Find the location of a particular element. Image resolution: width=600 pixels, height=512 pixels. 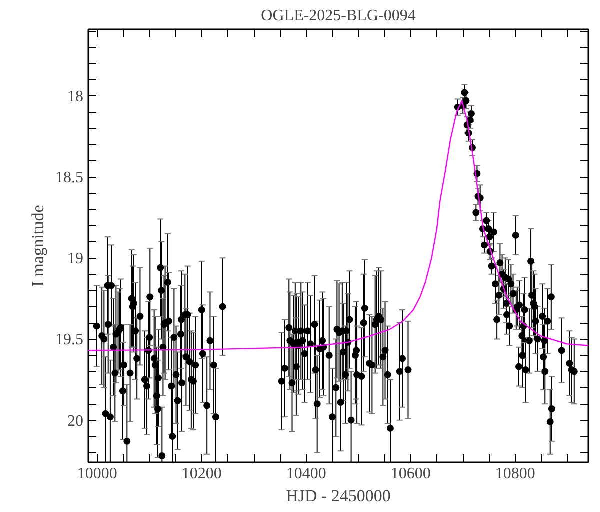

x-tick-label: 10000 is located at coordinates (97, 474).